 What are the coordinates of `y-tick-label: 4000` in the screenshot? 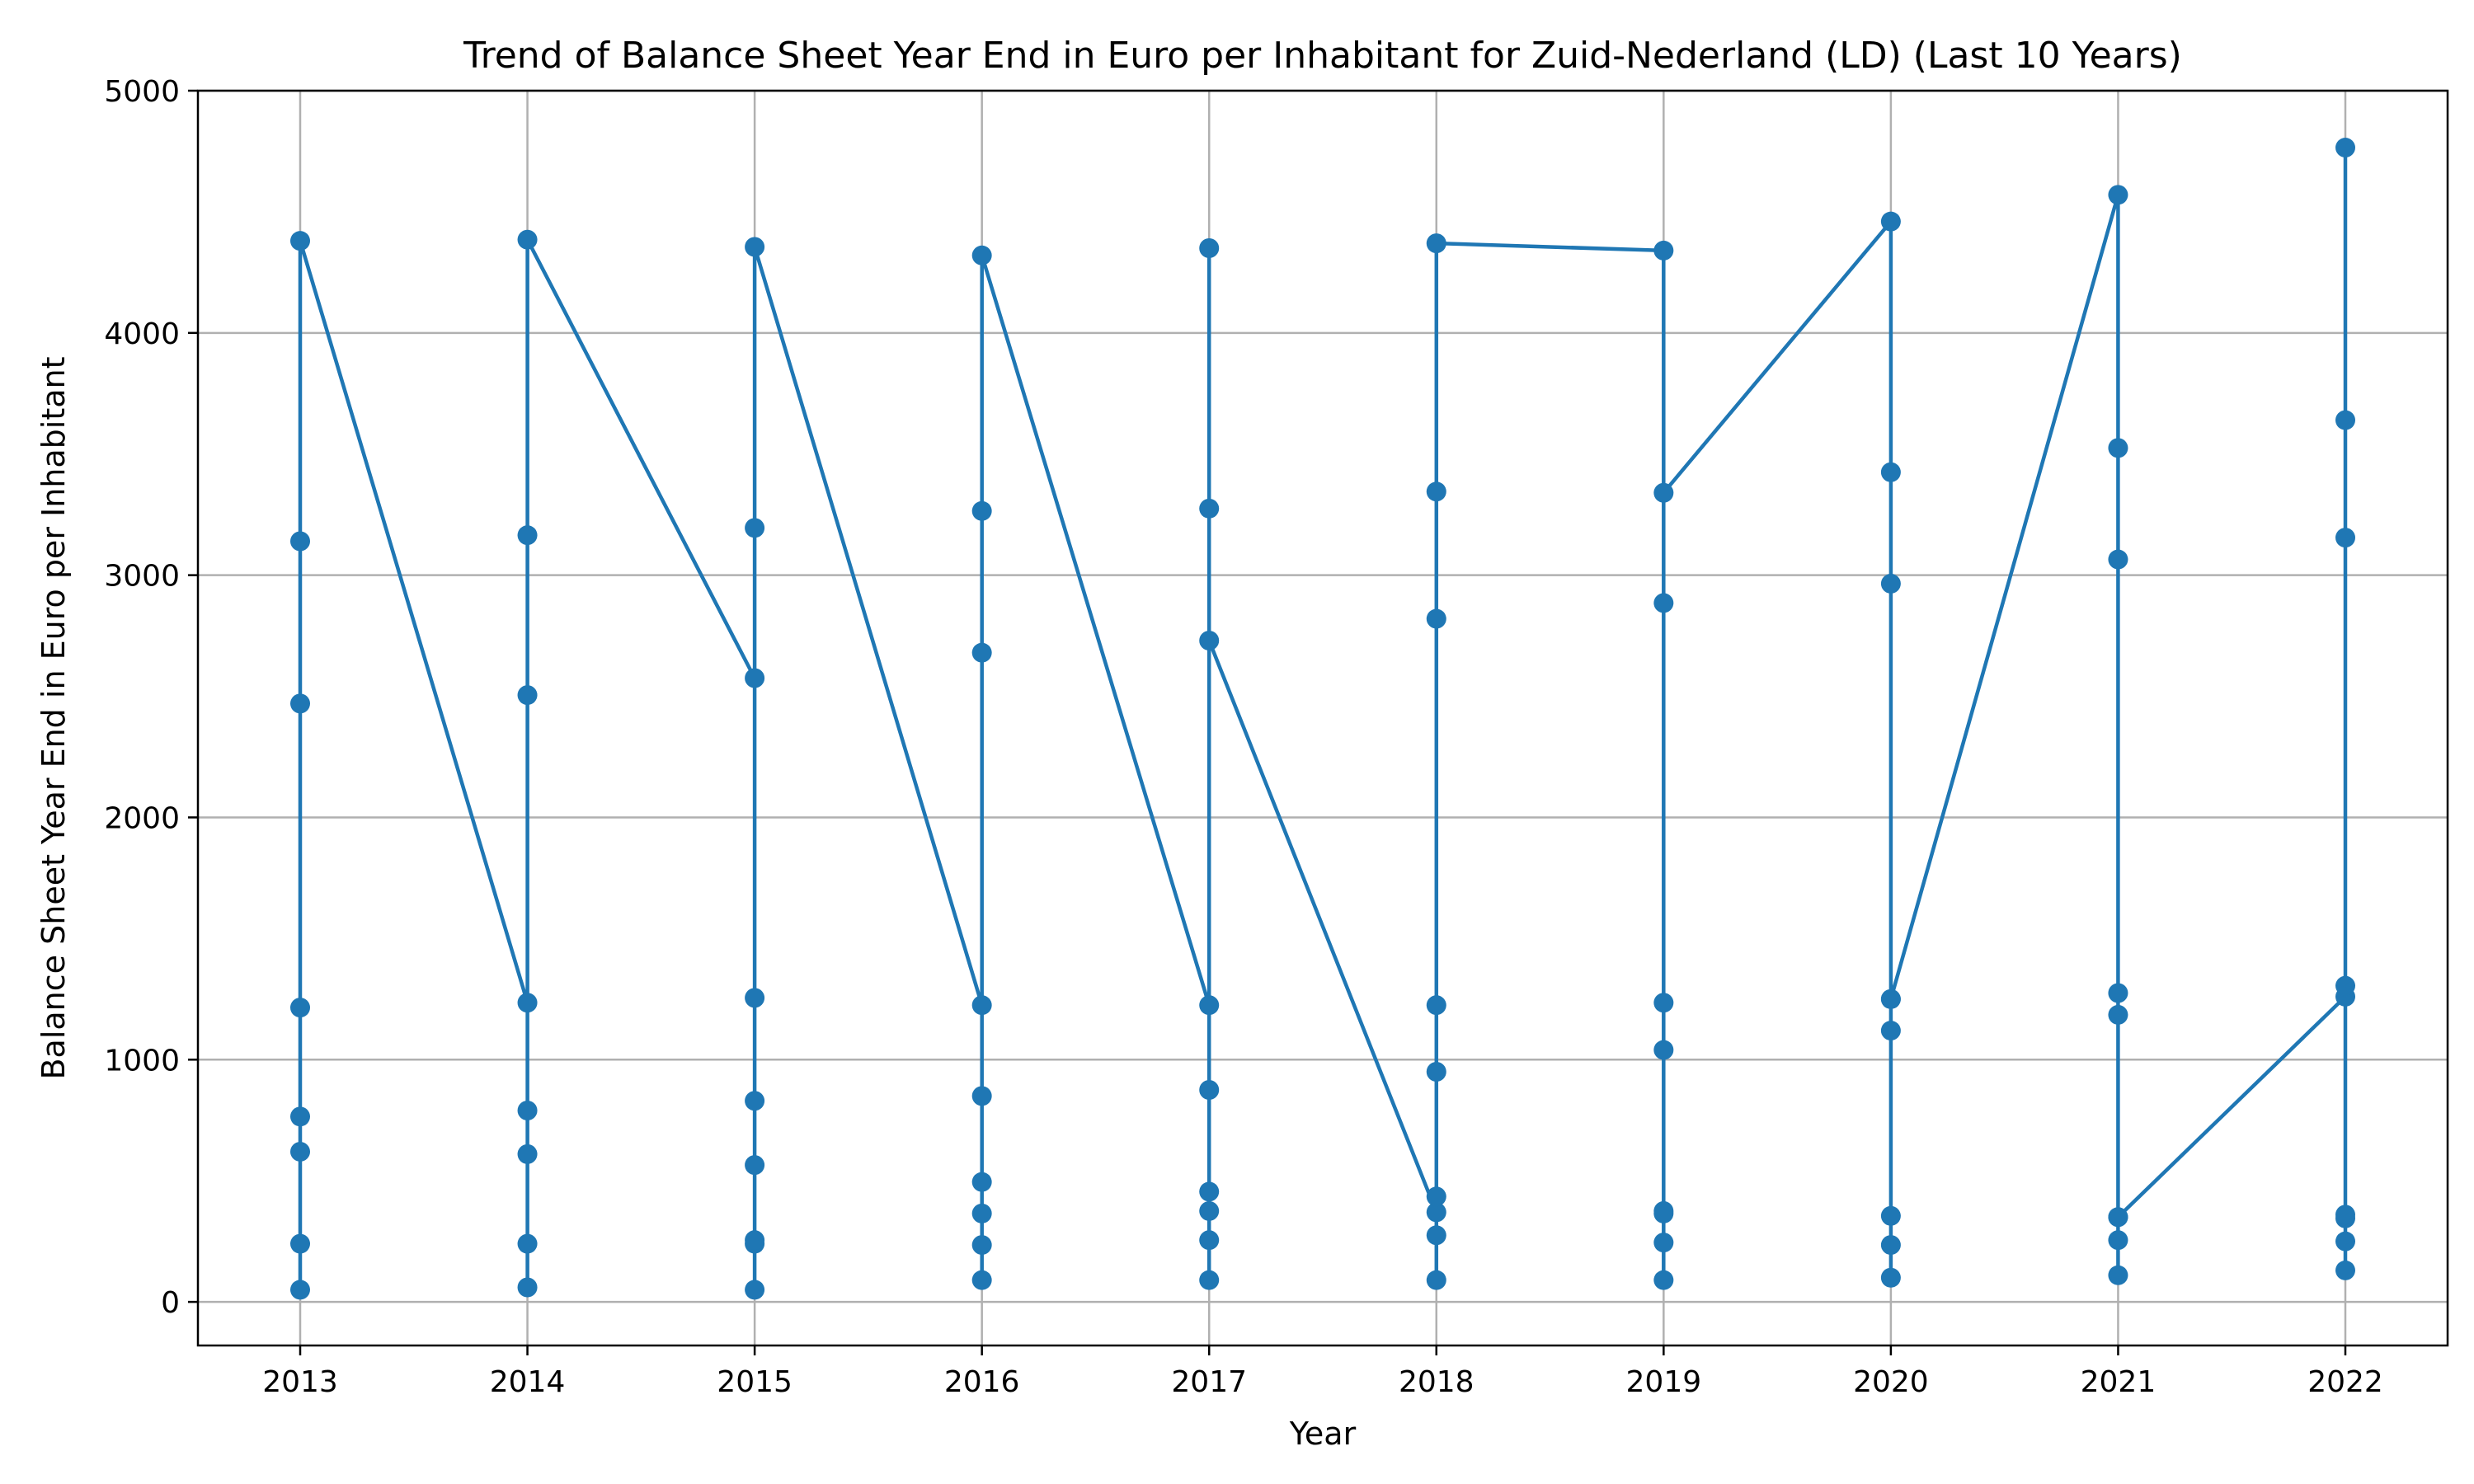 It's located at (142, 334).